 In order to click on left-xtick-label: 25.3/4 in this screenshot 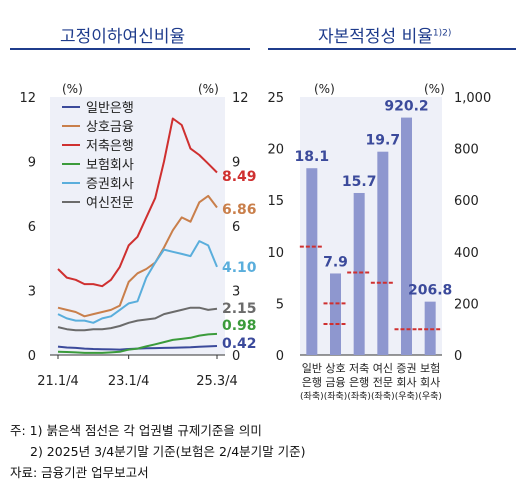, I will do `click(217, 381)`.